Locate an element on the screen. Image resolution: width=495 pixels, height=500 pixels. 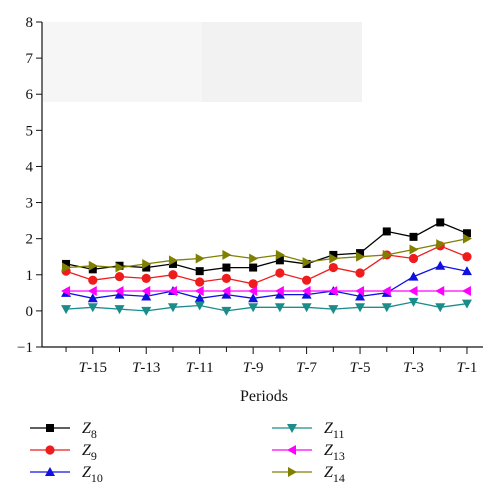
legend-label: Z13 is located at coordinates (334, 452).